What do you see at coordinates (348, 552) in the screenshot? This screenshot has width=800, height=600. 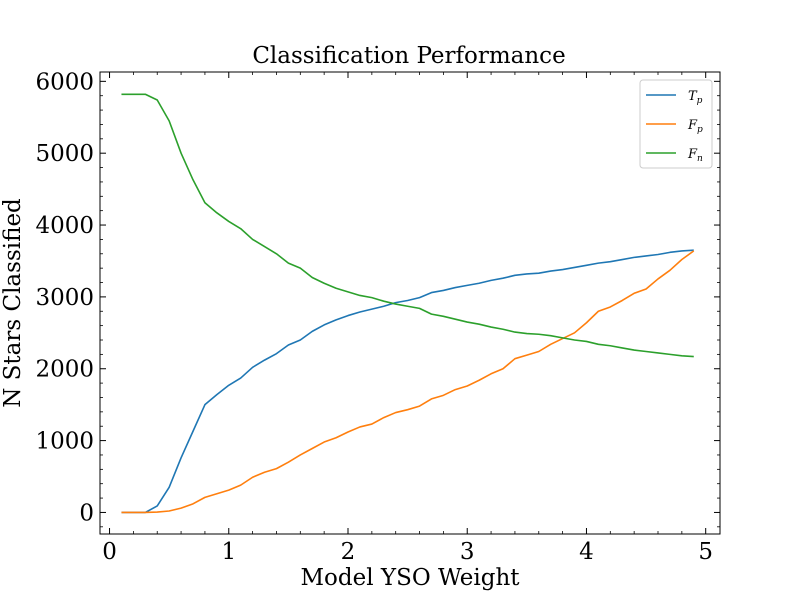 I see `x-tick-label: 2` at bounding box center [348, 552].